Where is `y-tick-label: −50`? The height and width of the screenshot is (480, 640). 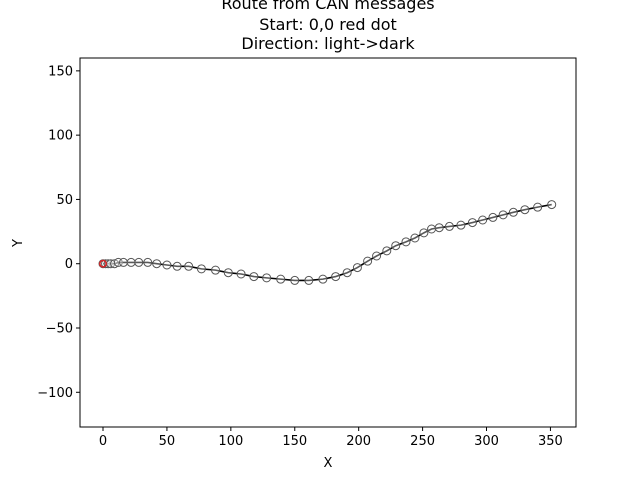
y-tick-label: −50 is located at coordinates (59, 329).